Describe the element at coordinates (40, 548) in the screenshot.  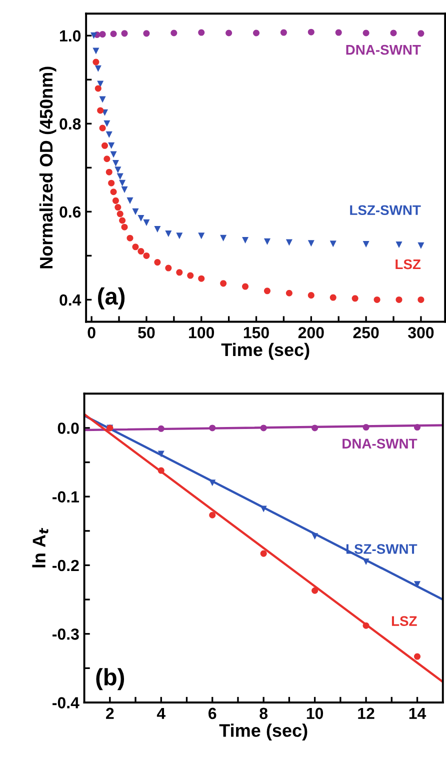
I see `y-axis-title: ln A$_{t}$` at that location.